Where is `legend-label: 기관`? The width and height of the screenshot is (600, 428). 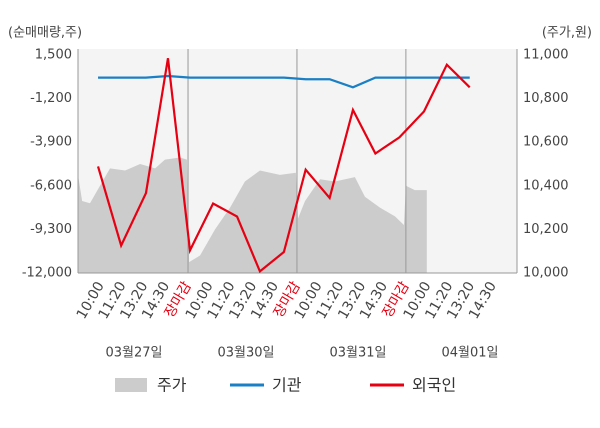
legend-label: 기관 is located at coordinates (287, 385).